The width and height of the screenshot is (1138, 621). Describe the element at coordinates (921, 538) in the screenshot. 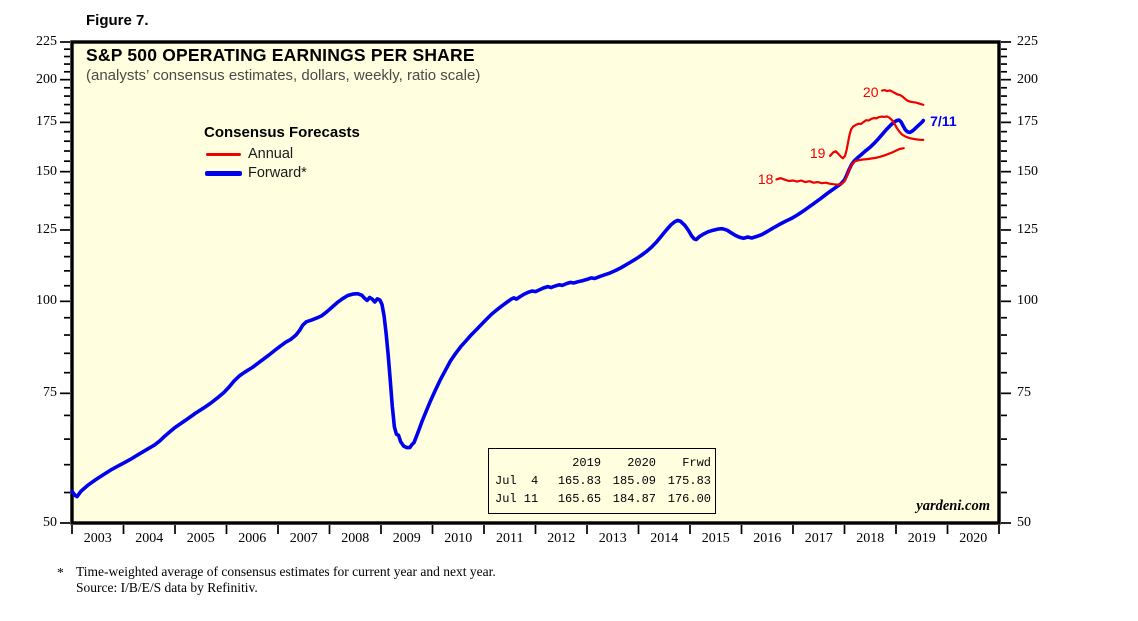

I see `x-axis-year-label: 2019` at that location.